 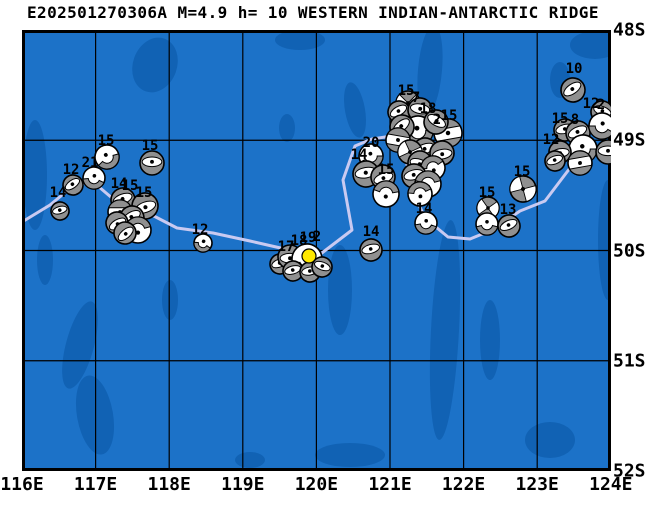 What do you see at coordinates (243, 484) in the screenshot?
I see `lon-tick-label: 119E` at bounding box center [243, 484].